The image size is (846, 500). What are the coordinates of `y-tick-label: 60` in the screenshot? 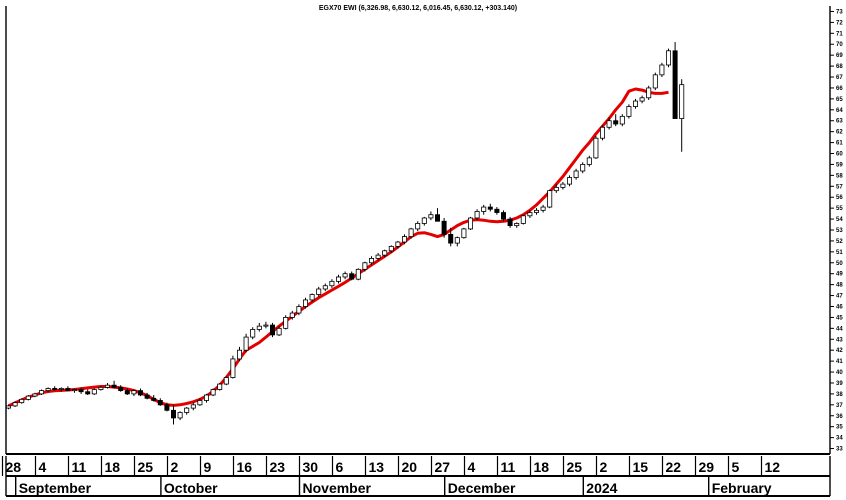 It's located at (839, 155).